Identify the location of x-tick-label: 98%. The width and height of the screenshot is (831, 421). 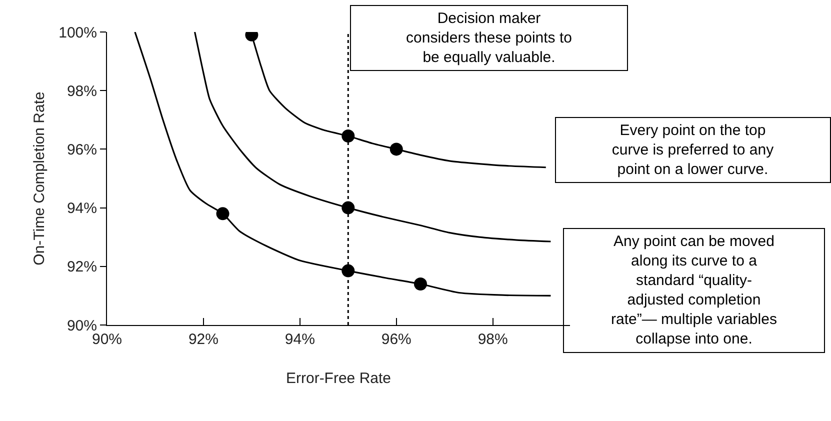
(493, 339).